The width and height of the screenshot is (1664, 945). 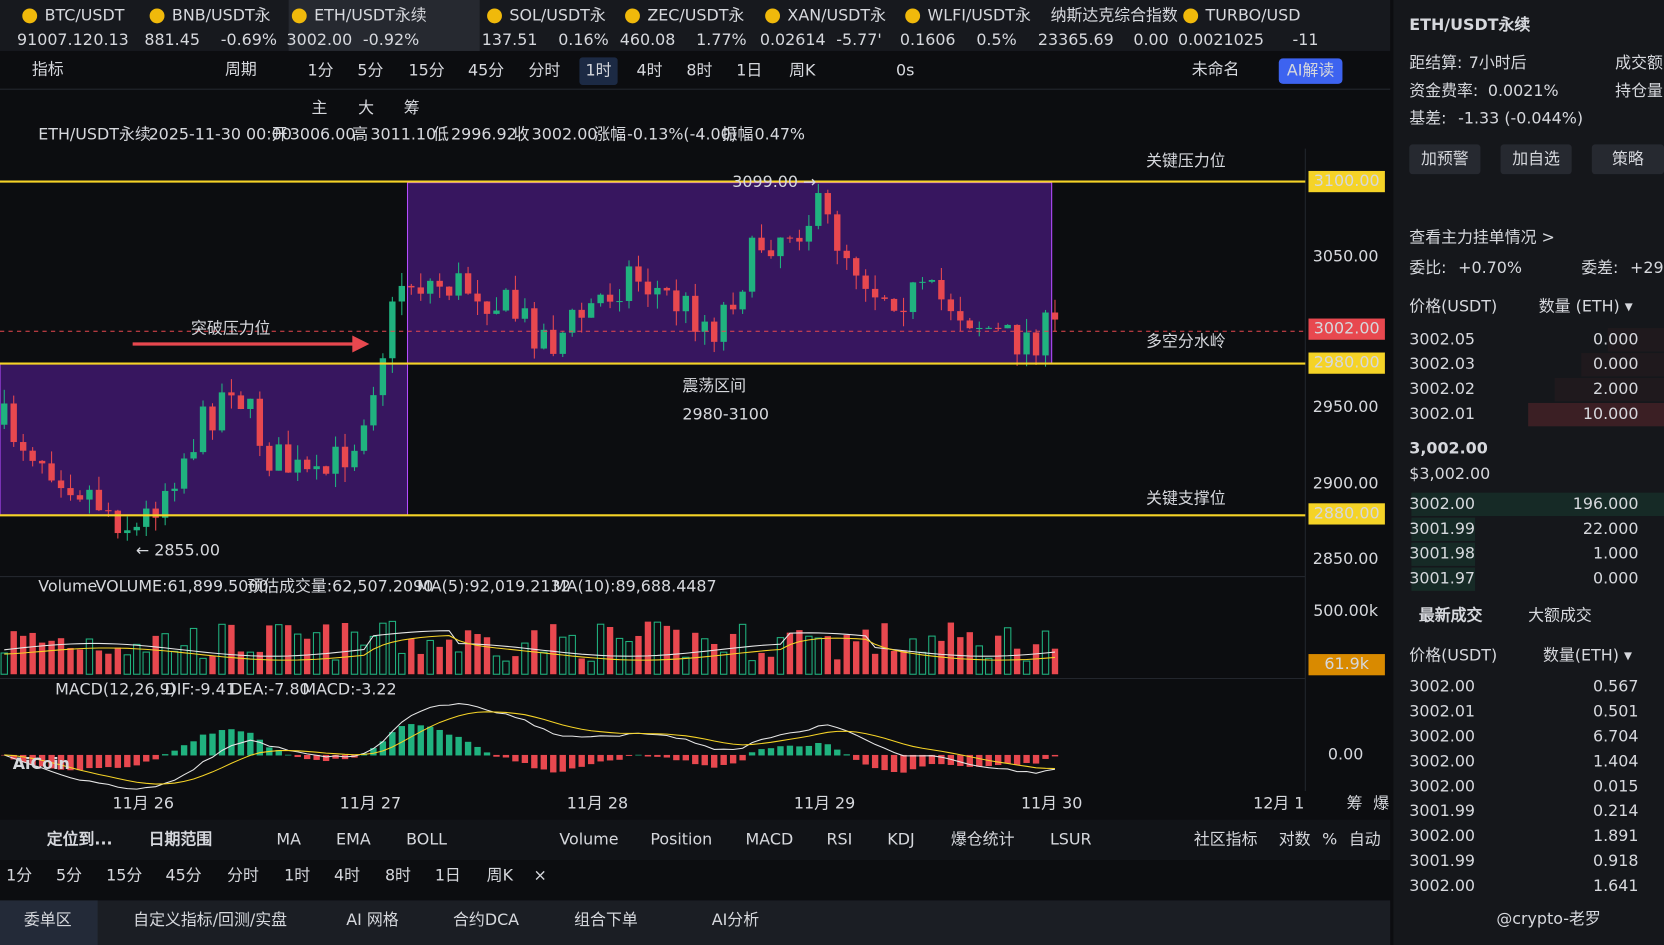 I want to click on trade-tab: 最新成交, so click(x=1451, y=614).